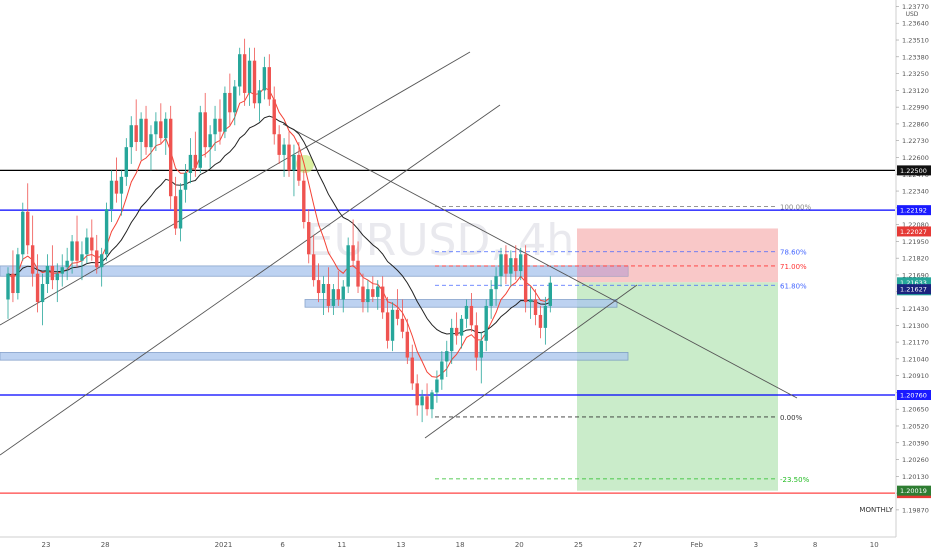  What do you see at coordinates (795, 480) in the screenshot?
I see `fib-label-5: -23.50%` at bounding box center [795, 480].